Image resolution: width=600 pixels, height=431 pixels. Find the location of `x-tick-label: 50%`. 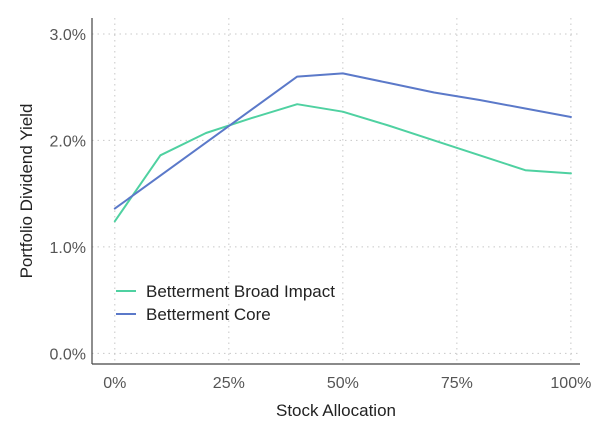

x-tick-label: 50% is located at coordinates (343, 383).